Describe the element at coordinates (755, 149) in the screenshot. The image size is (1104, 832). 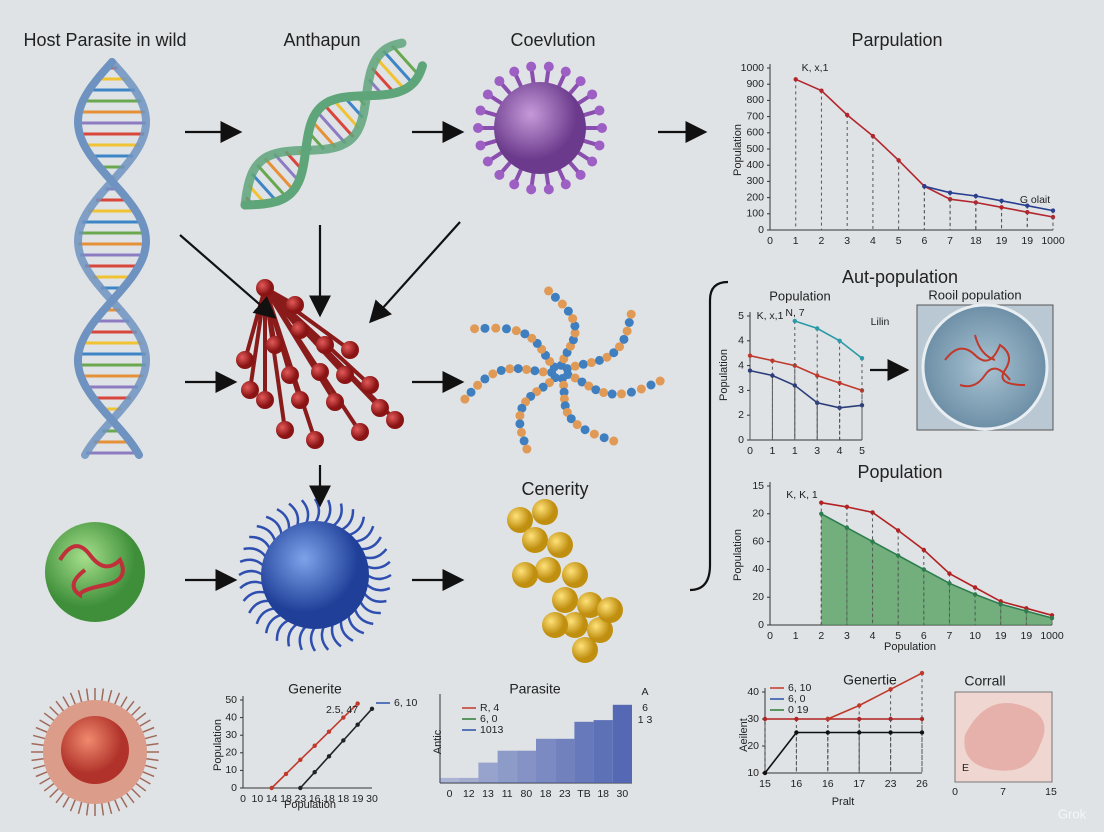
I see `y-tick-label: 500` at that location.